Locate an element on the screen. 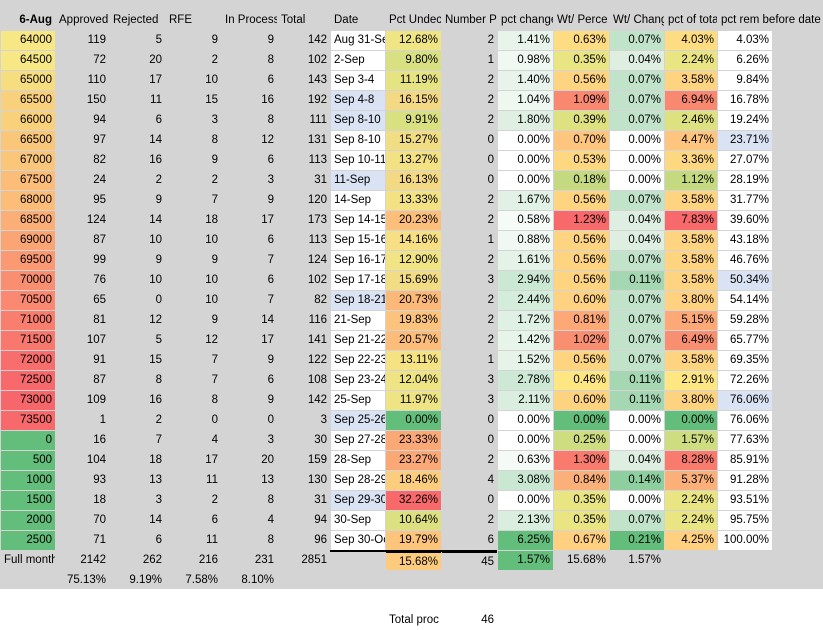  table-cell-a: 65500 is located at coordinates (28, 100).